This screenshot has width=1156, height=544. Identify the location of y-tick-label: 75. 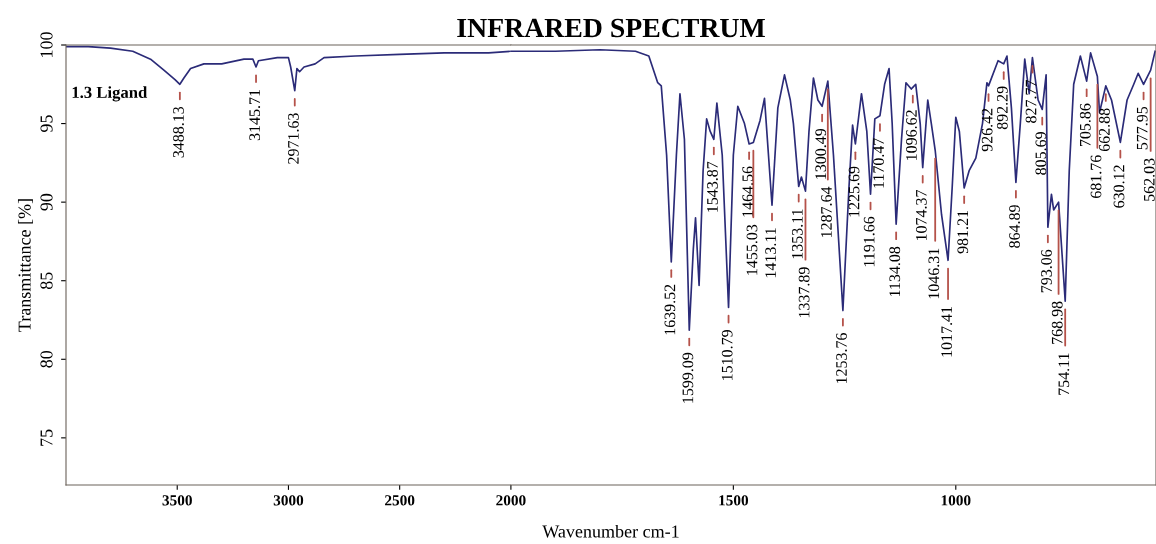
(46, 437).